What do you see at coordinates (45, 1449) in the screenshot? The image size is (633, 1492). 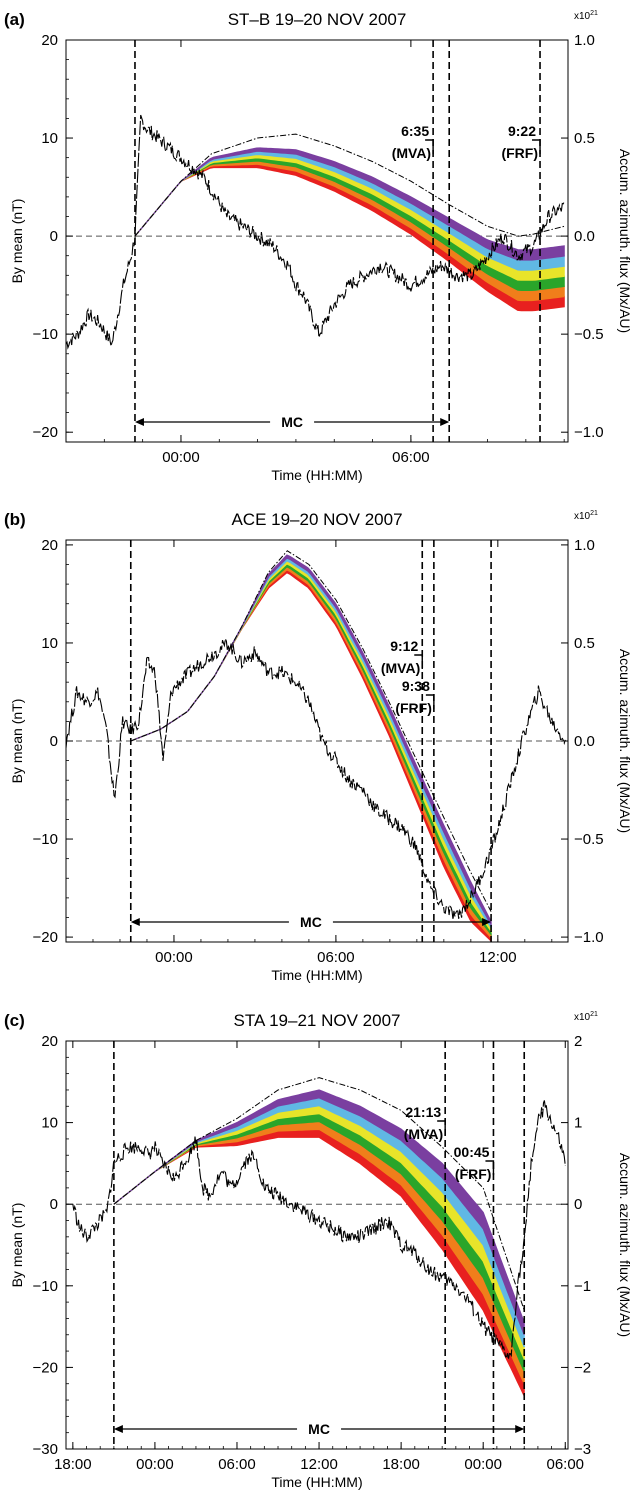 I see `y-tick-label: −30` at bounding box center [45, 1449].